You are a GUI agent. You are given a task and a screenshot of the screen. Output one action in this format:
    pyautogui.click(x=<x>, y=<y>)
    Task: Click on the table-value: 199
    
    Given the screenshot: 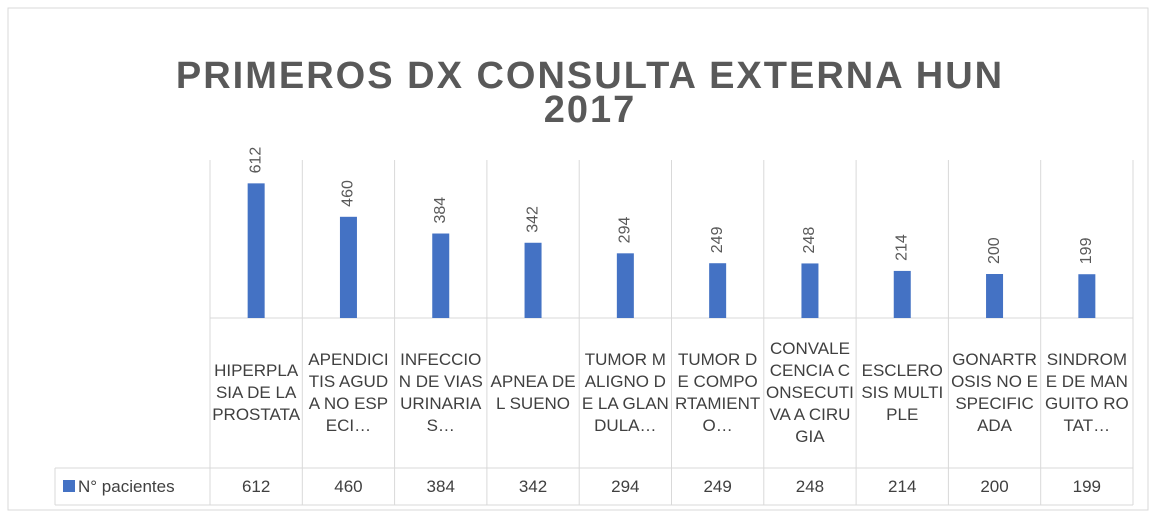 What is the action you would take?
    pyautogui.click(x=1087, y=486)
    